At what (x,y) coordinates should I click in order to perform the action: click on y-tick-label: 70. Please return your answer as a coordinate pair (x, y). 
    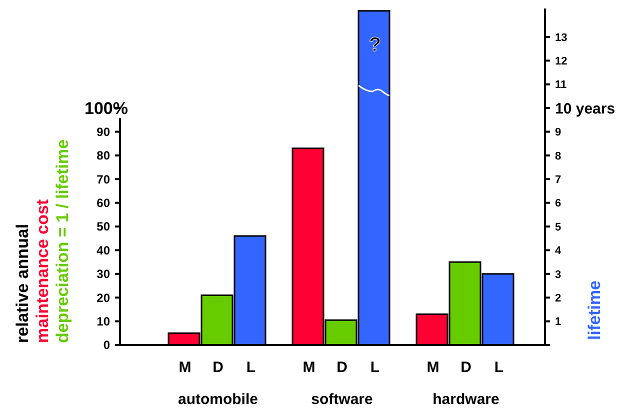
    Looking at the image, I should click on (103, 179).